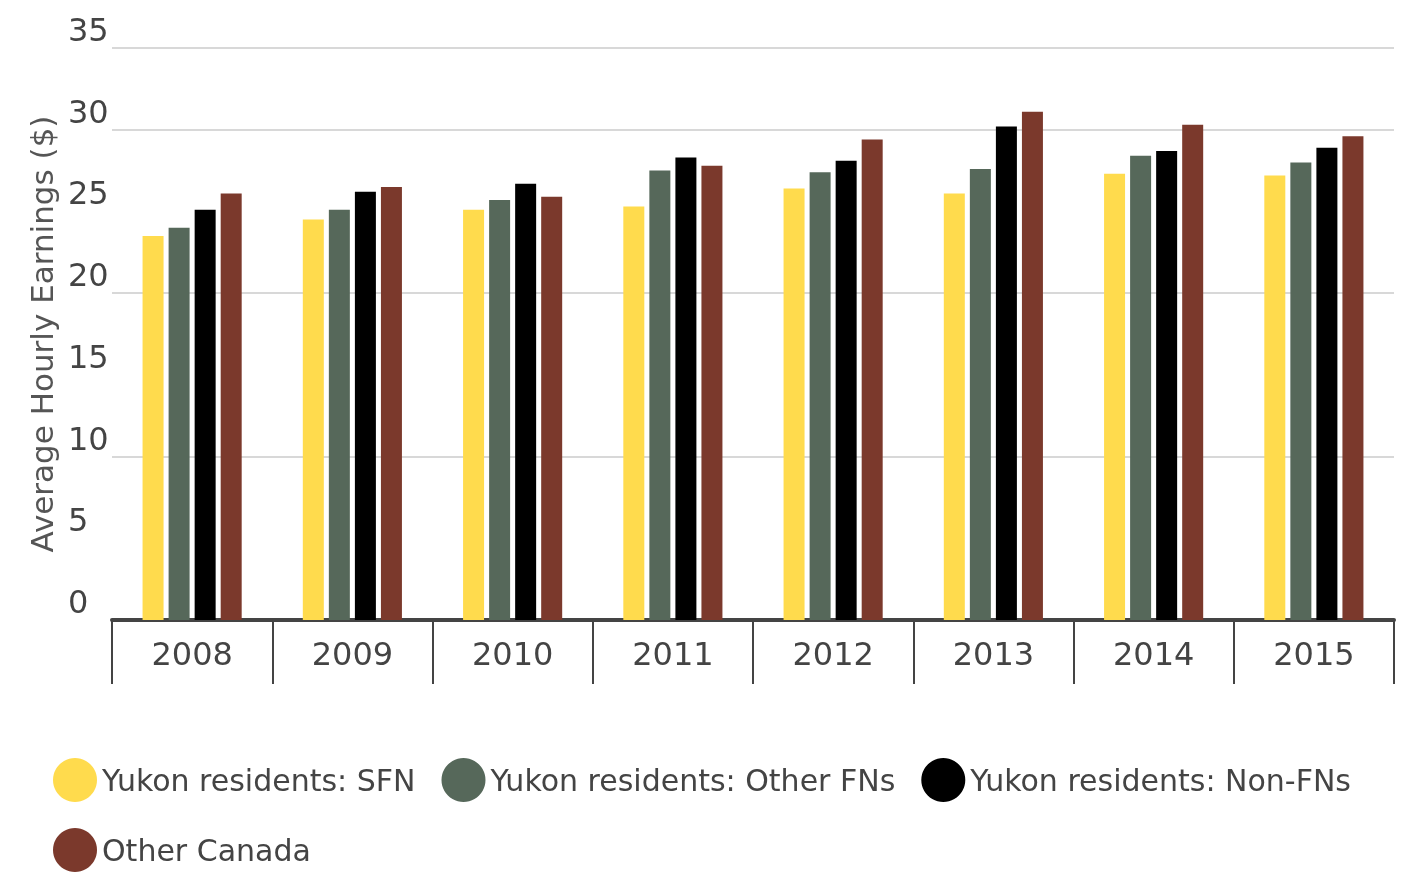 The width and height of the screenshot is (1404, 877). Describe the element at coordinates (88, 356) in the screenshot. I see `y-tick-label: 15` at that location.